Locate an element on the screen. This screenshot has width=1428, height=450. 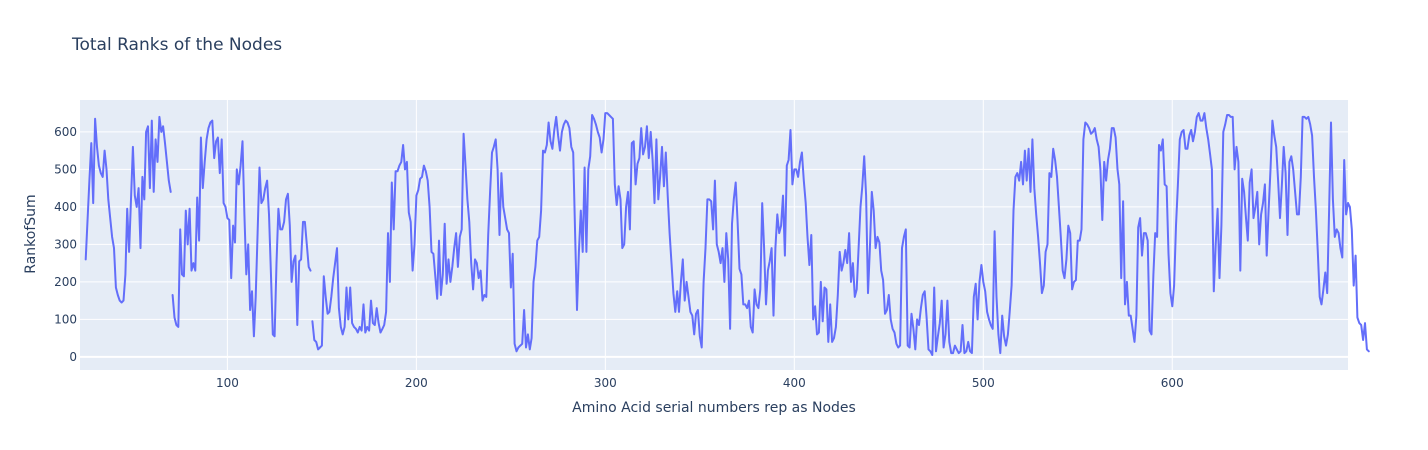
x-axis-label: Amino Acid serial numbers rep as Nodes is located at coordinates (714, 408).